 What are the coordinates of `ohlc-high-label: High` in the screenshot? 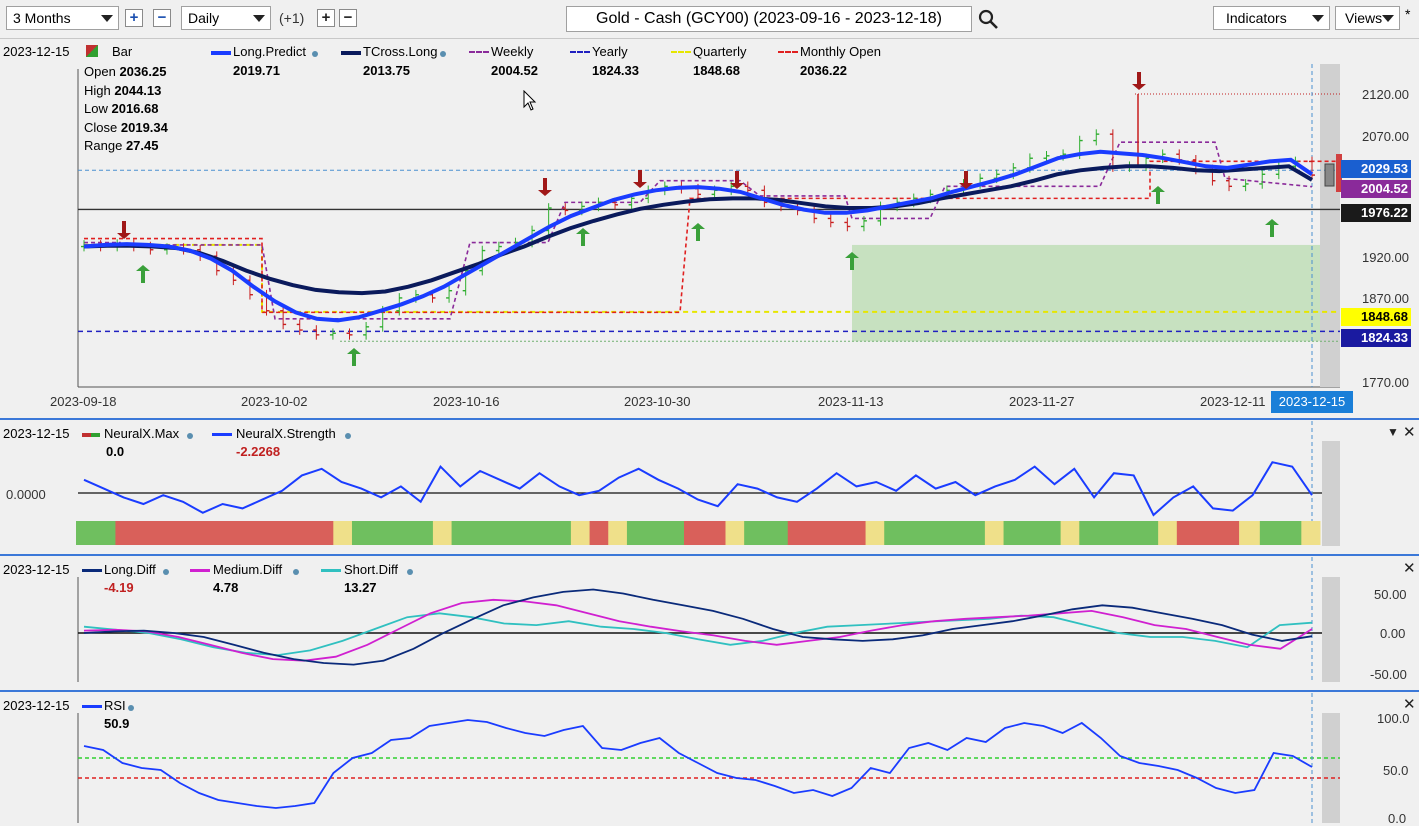 It's located at (97, 90).